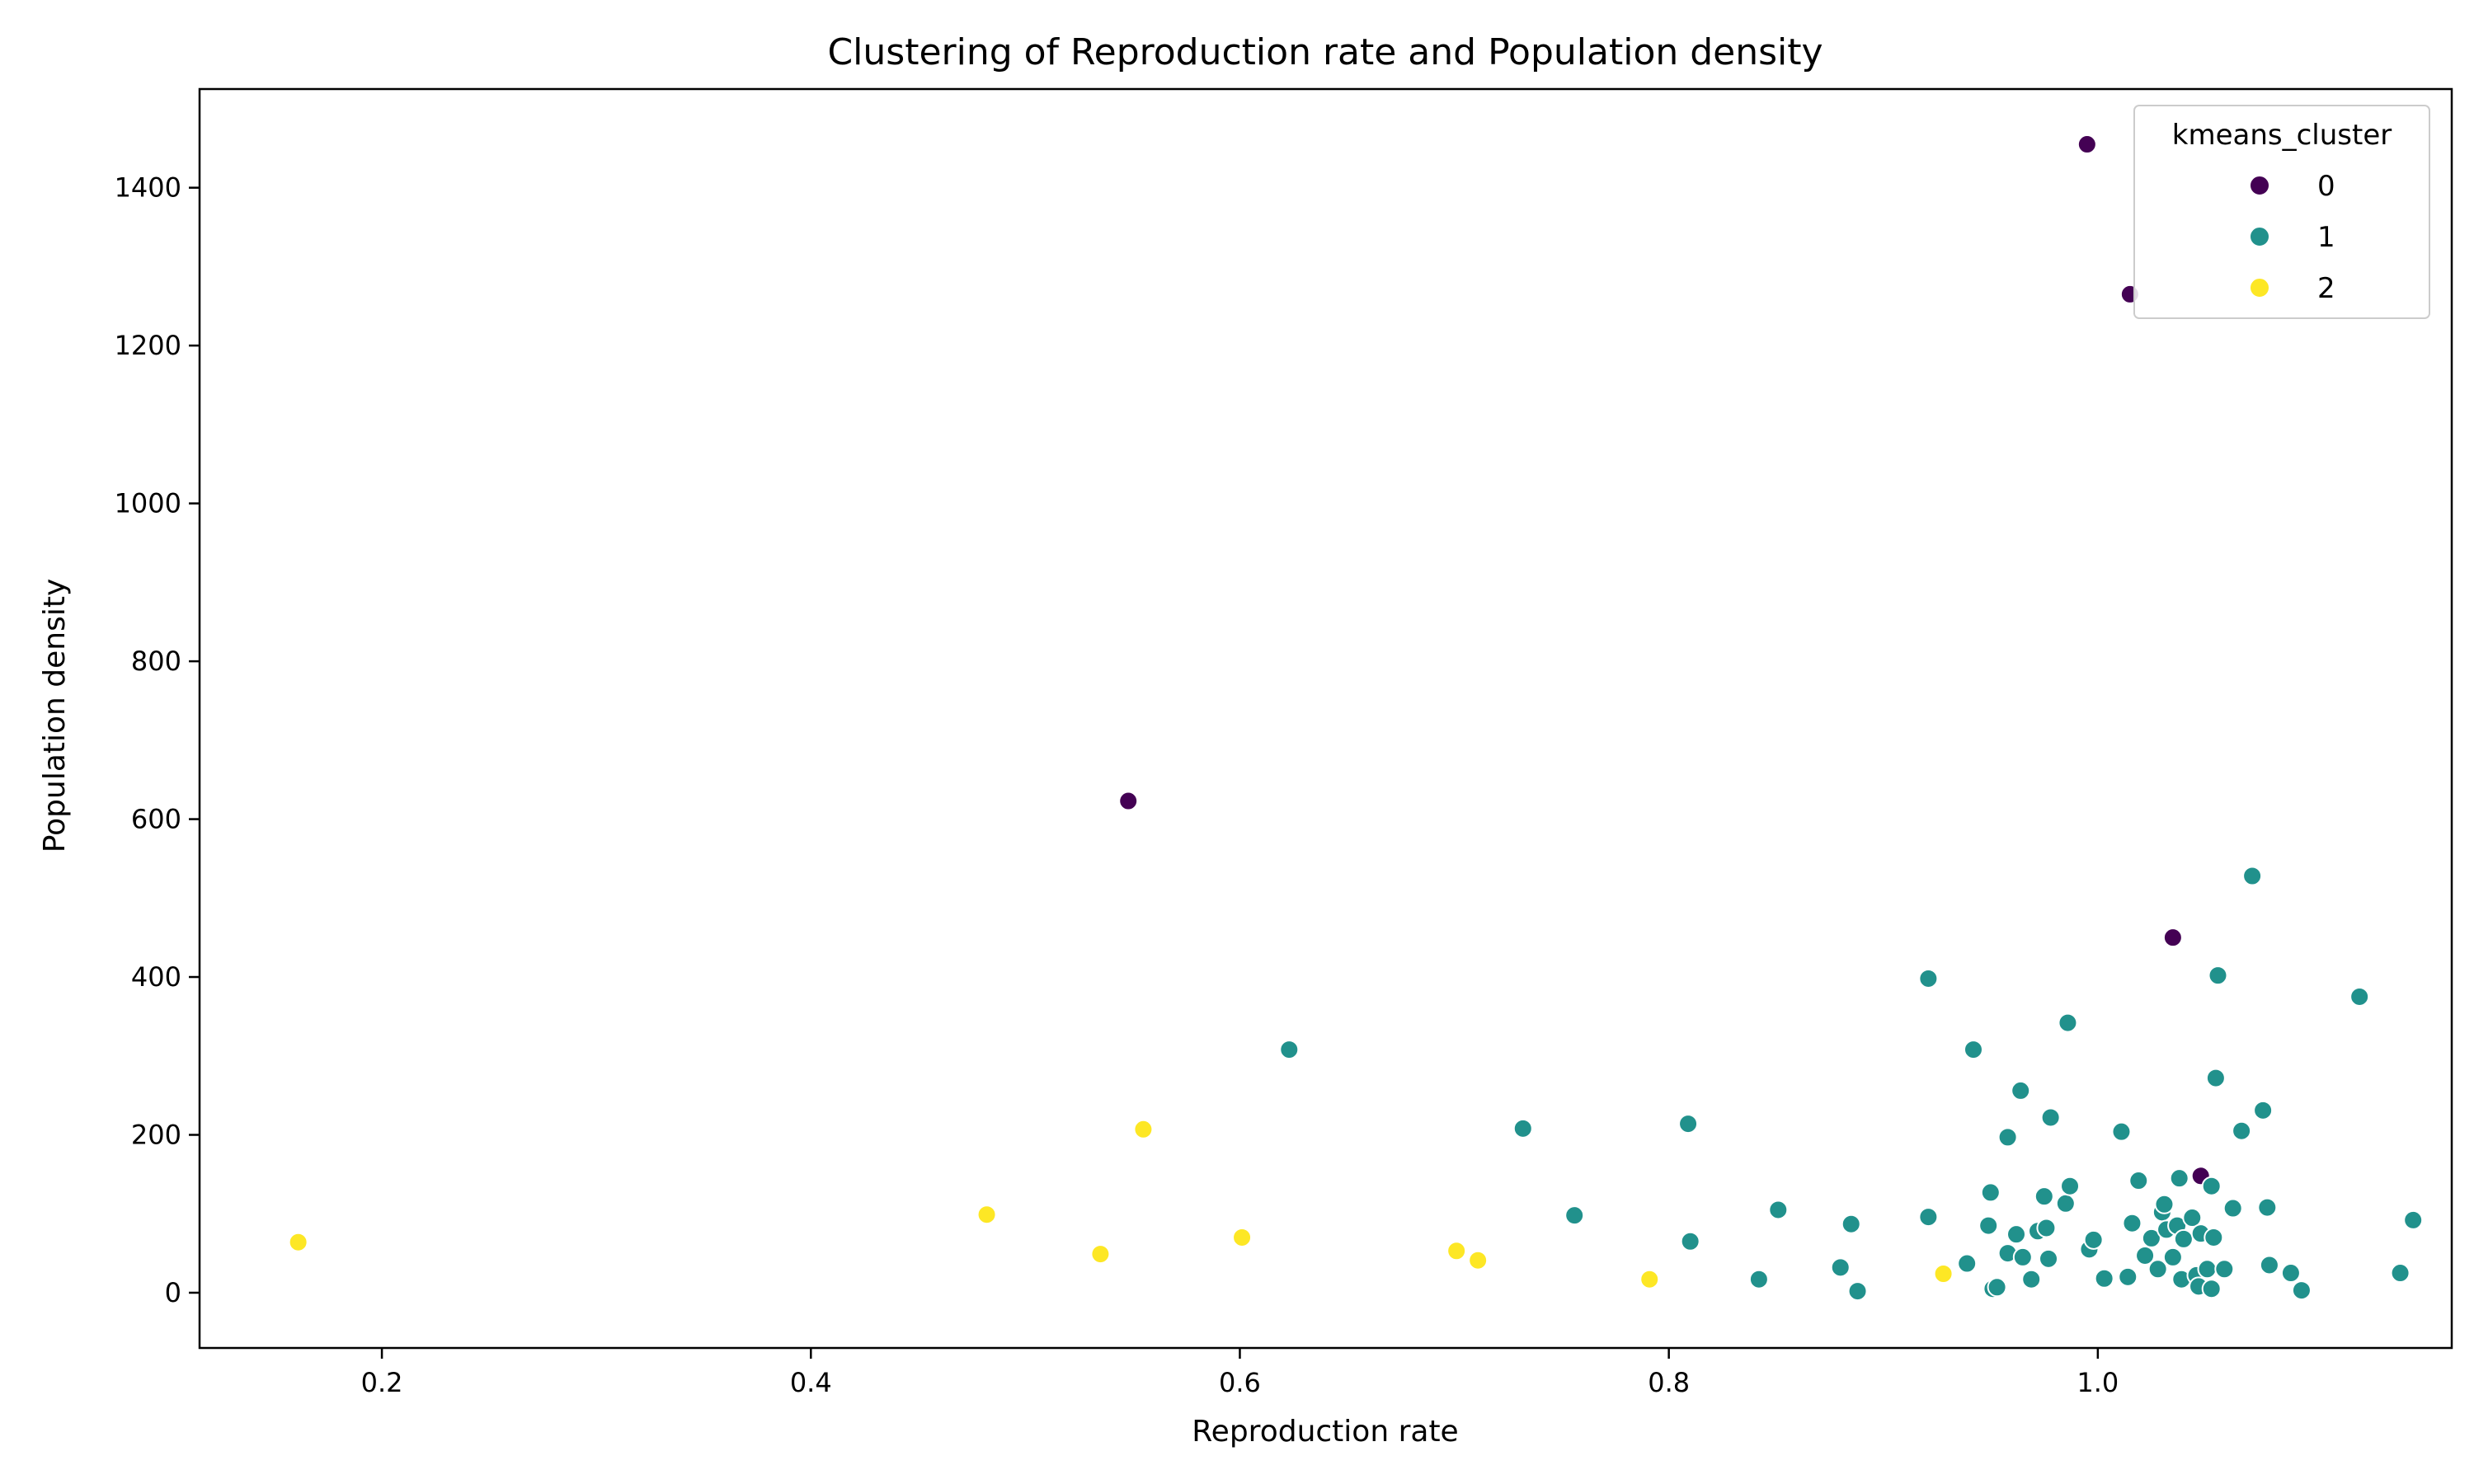  Describe the element at coordinates (811, 1382) in the screenshot. I see `x-tick-label: 0.4` at that location.